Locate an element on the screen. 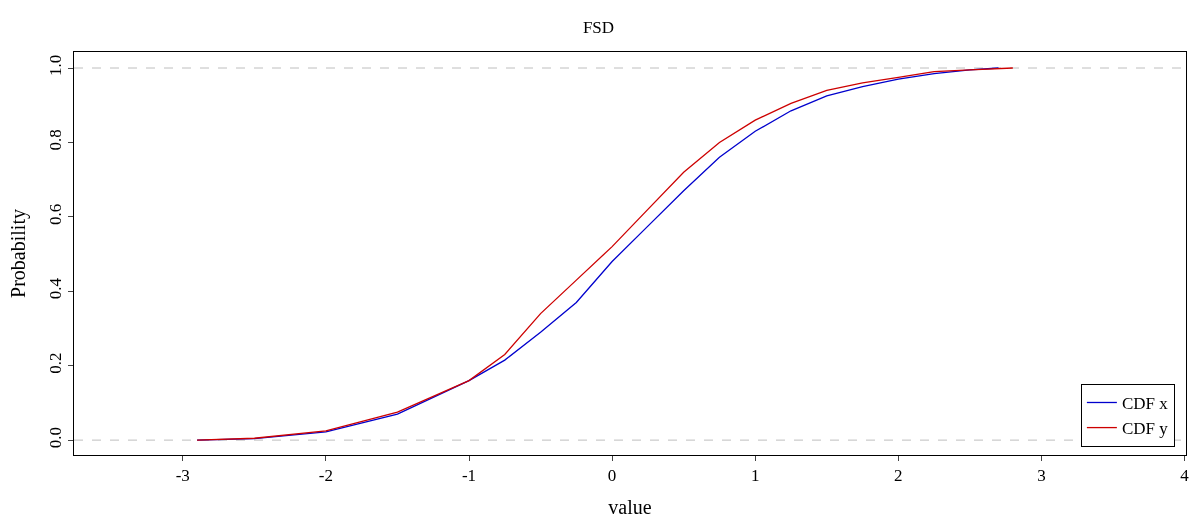  x-tick-label: 1 is located at coordinates (755, 476).